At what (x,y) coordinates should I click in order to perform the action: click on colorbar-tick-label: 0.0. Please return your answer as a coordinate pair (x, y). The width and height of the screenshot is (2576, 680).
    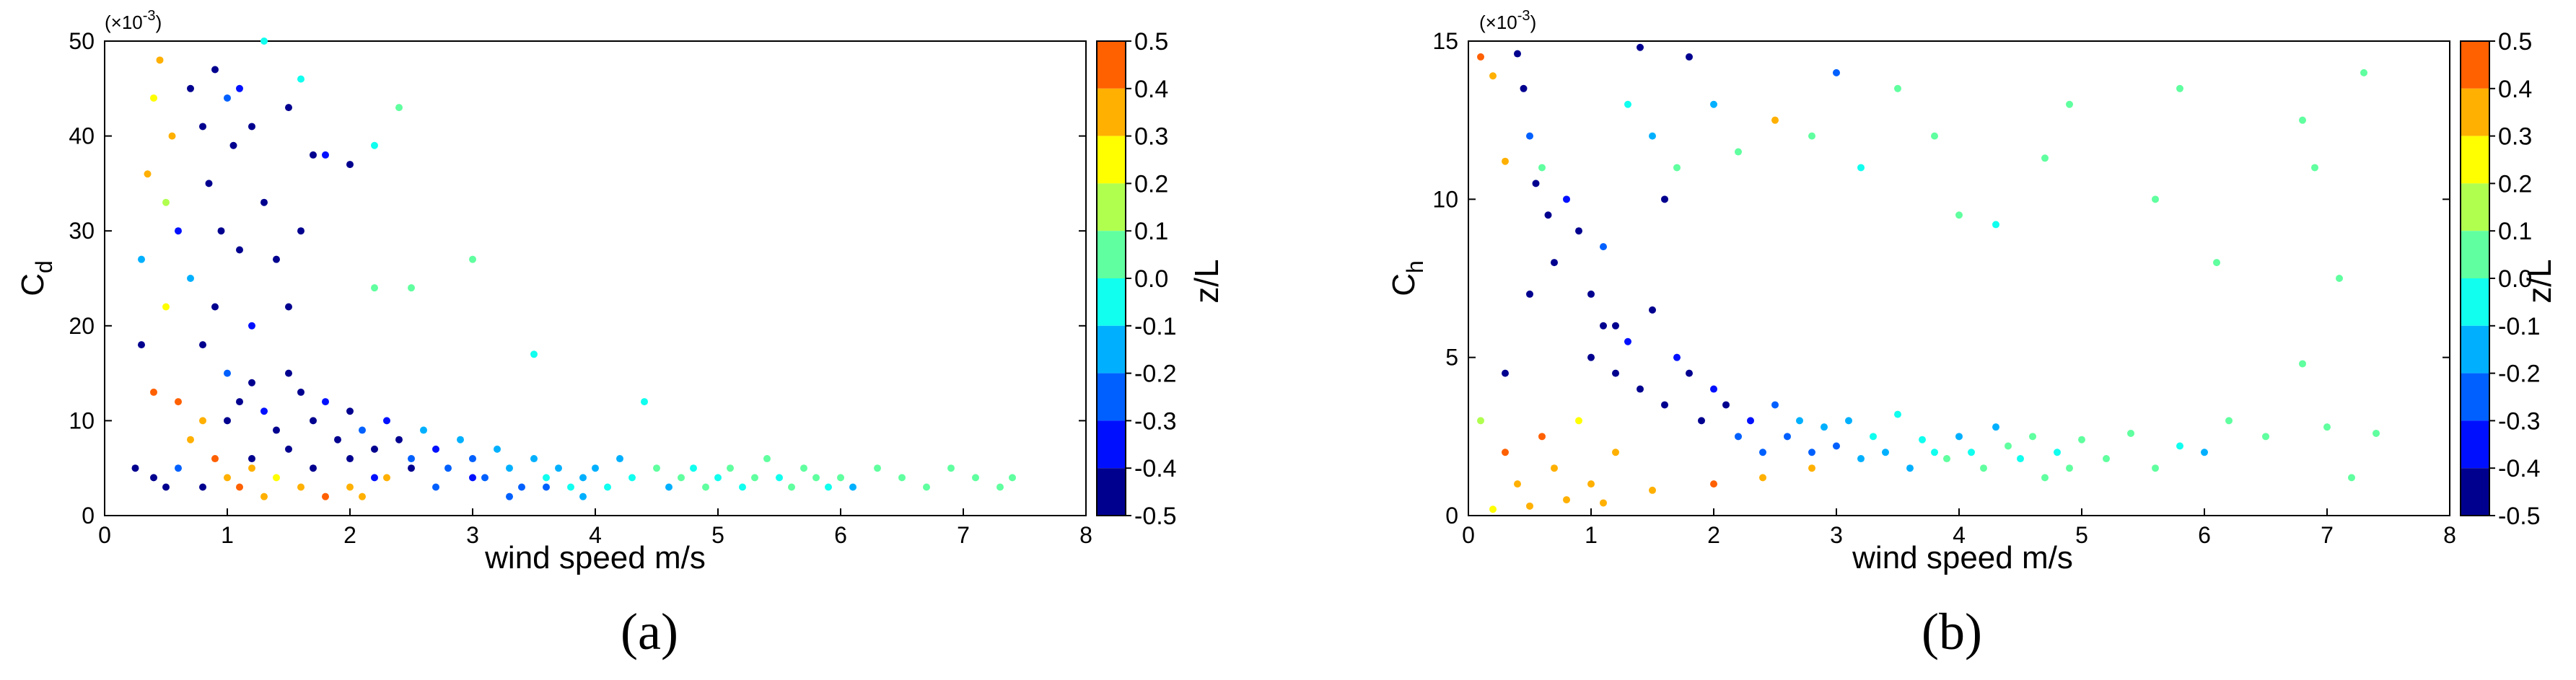
    Looking at the image, I should click on (1151, 279).